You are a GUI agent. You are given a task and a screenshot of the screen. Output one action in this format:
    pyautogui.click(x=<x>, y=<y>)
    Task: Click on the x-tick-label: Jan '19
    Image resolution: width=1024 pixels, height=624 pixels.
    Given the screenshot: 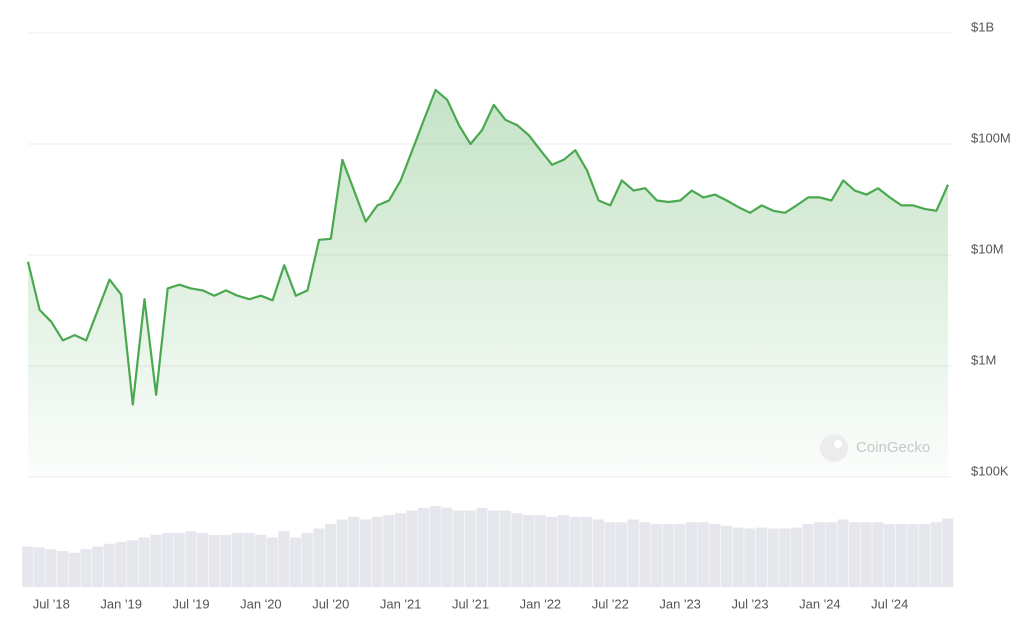 What is the action you would take?
    pyautogui.click(x=121, y=603)
    